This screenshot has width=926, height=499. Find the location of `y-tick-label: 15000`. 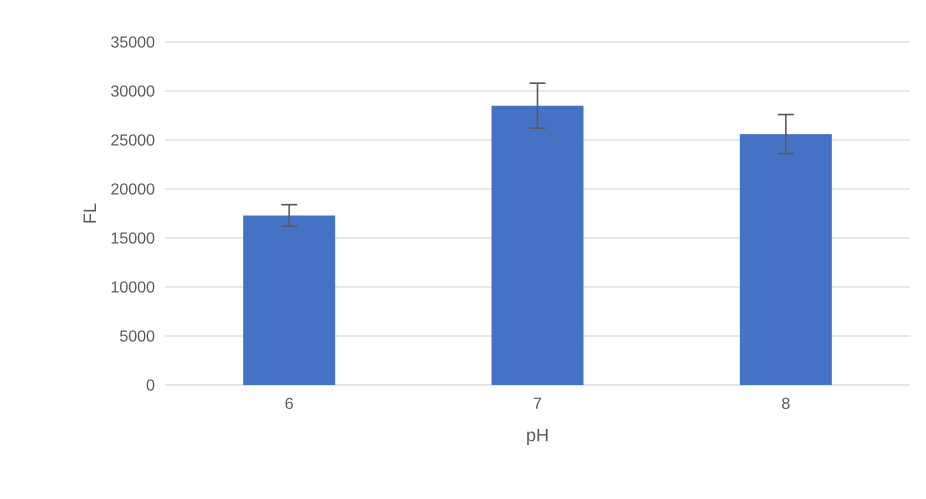

y-tick-label: 15000 is located at coordinates (133, 238).